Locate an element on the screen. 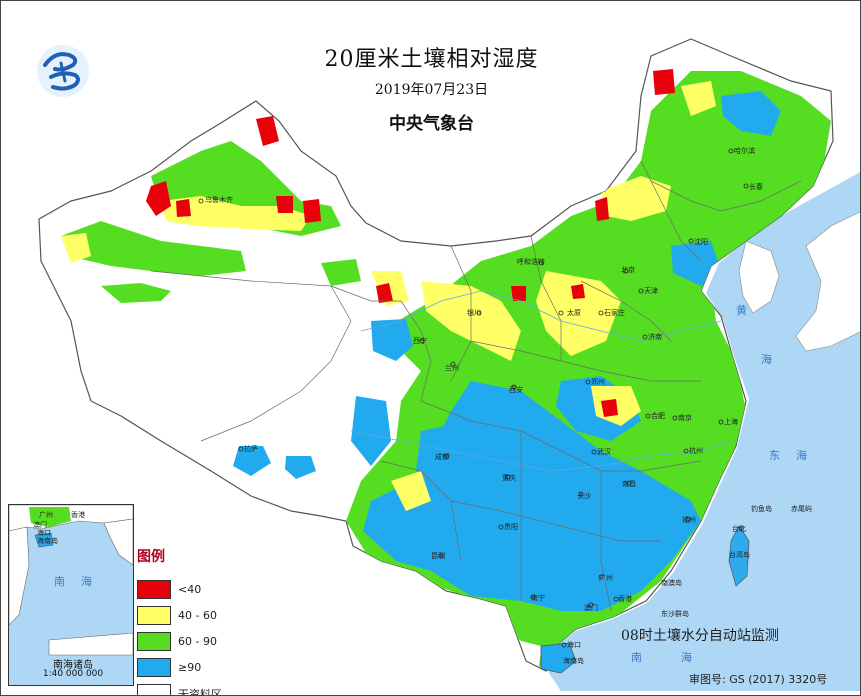  legend-label: 40 - 60 is located at coordinates (197, 615).